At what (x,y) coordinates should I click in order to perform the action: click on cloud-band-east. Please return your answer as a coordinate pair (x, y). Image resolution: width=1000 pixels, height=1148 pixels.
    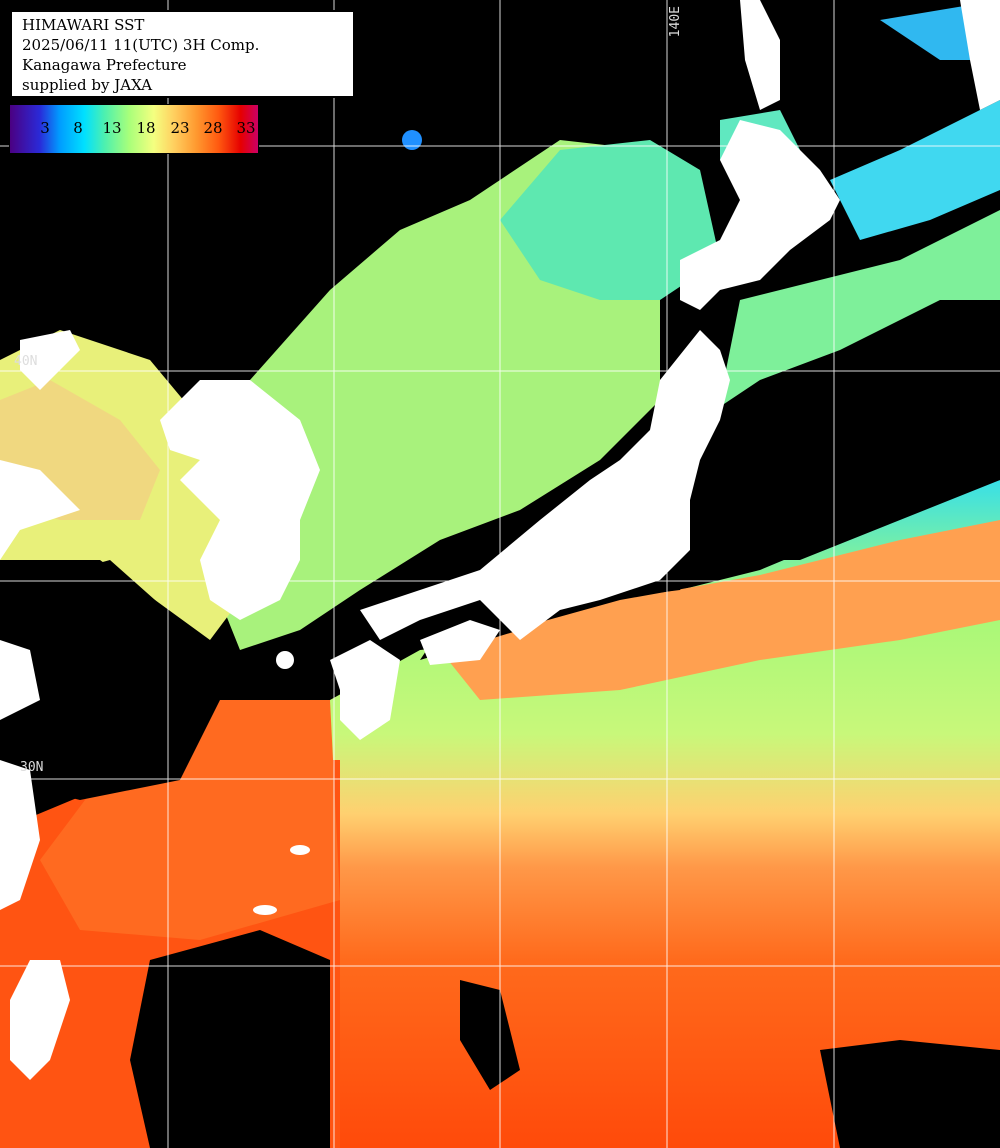
    Looking at the image, I should click on (850, 430).